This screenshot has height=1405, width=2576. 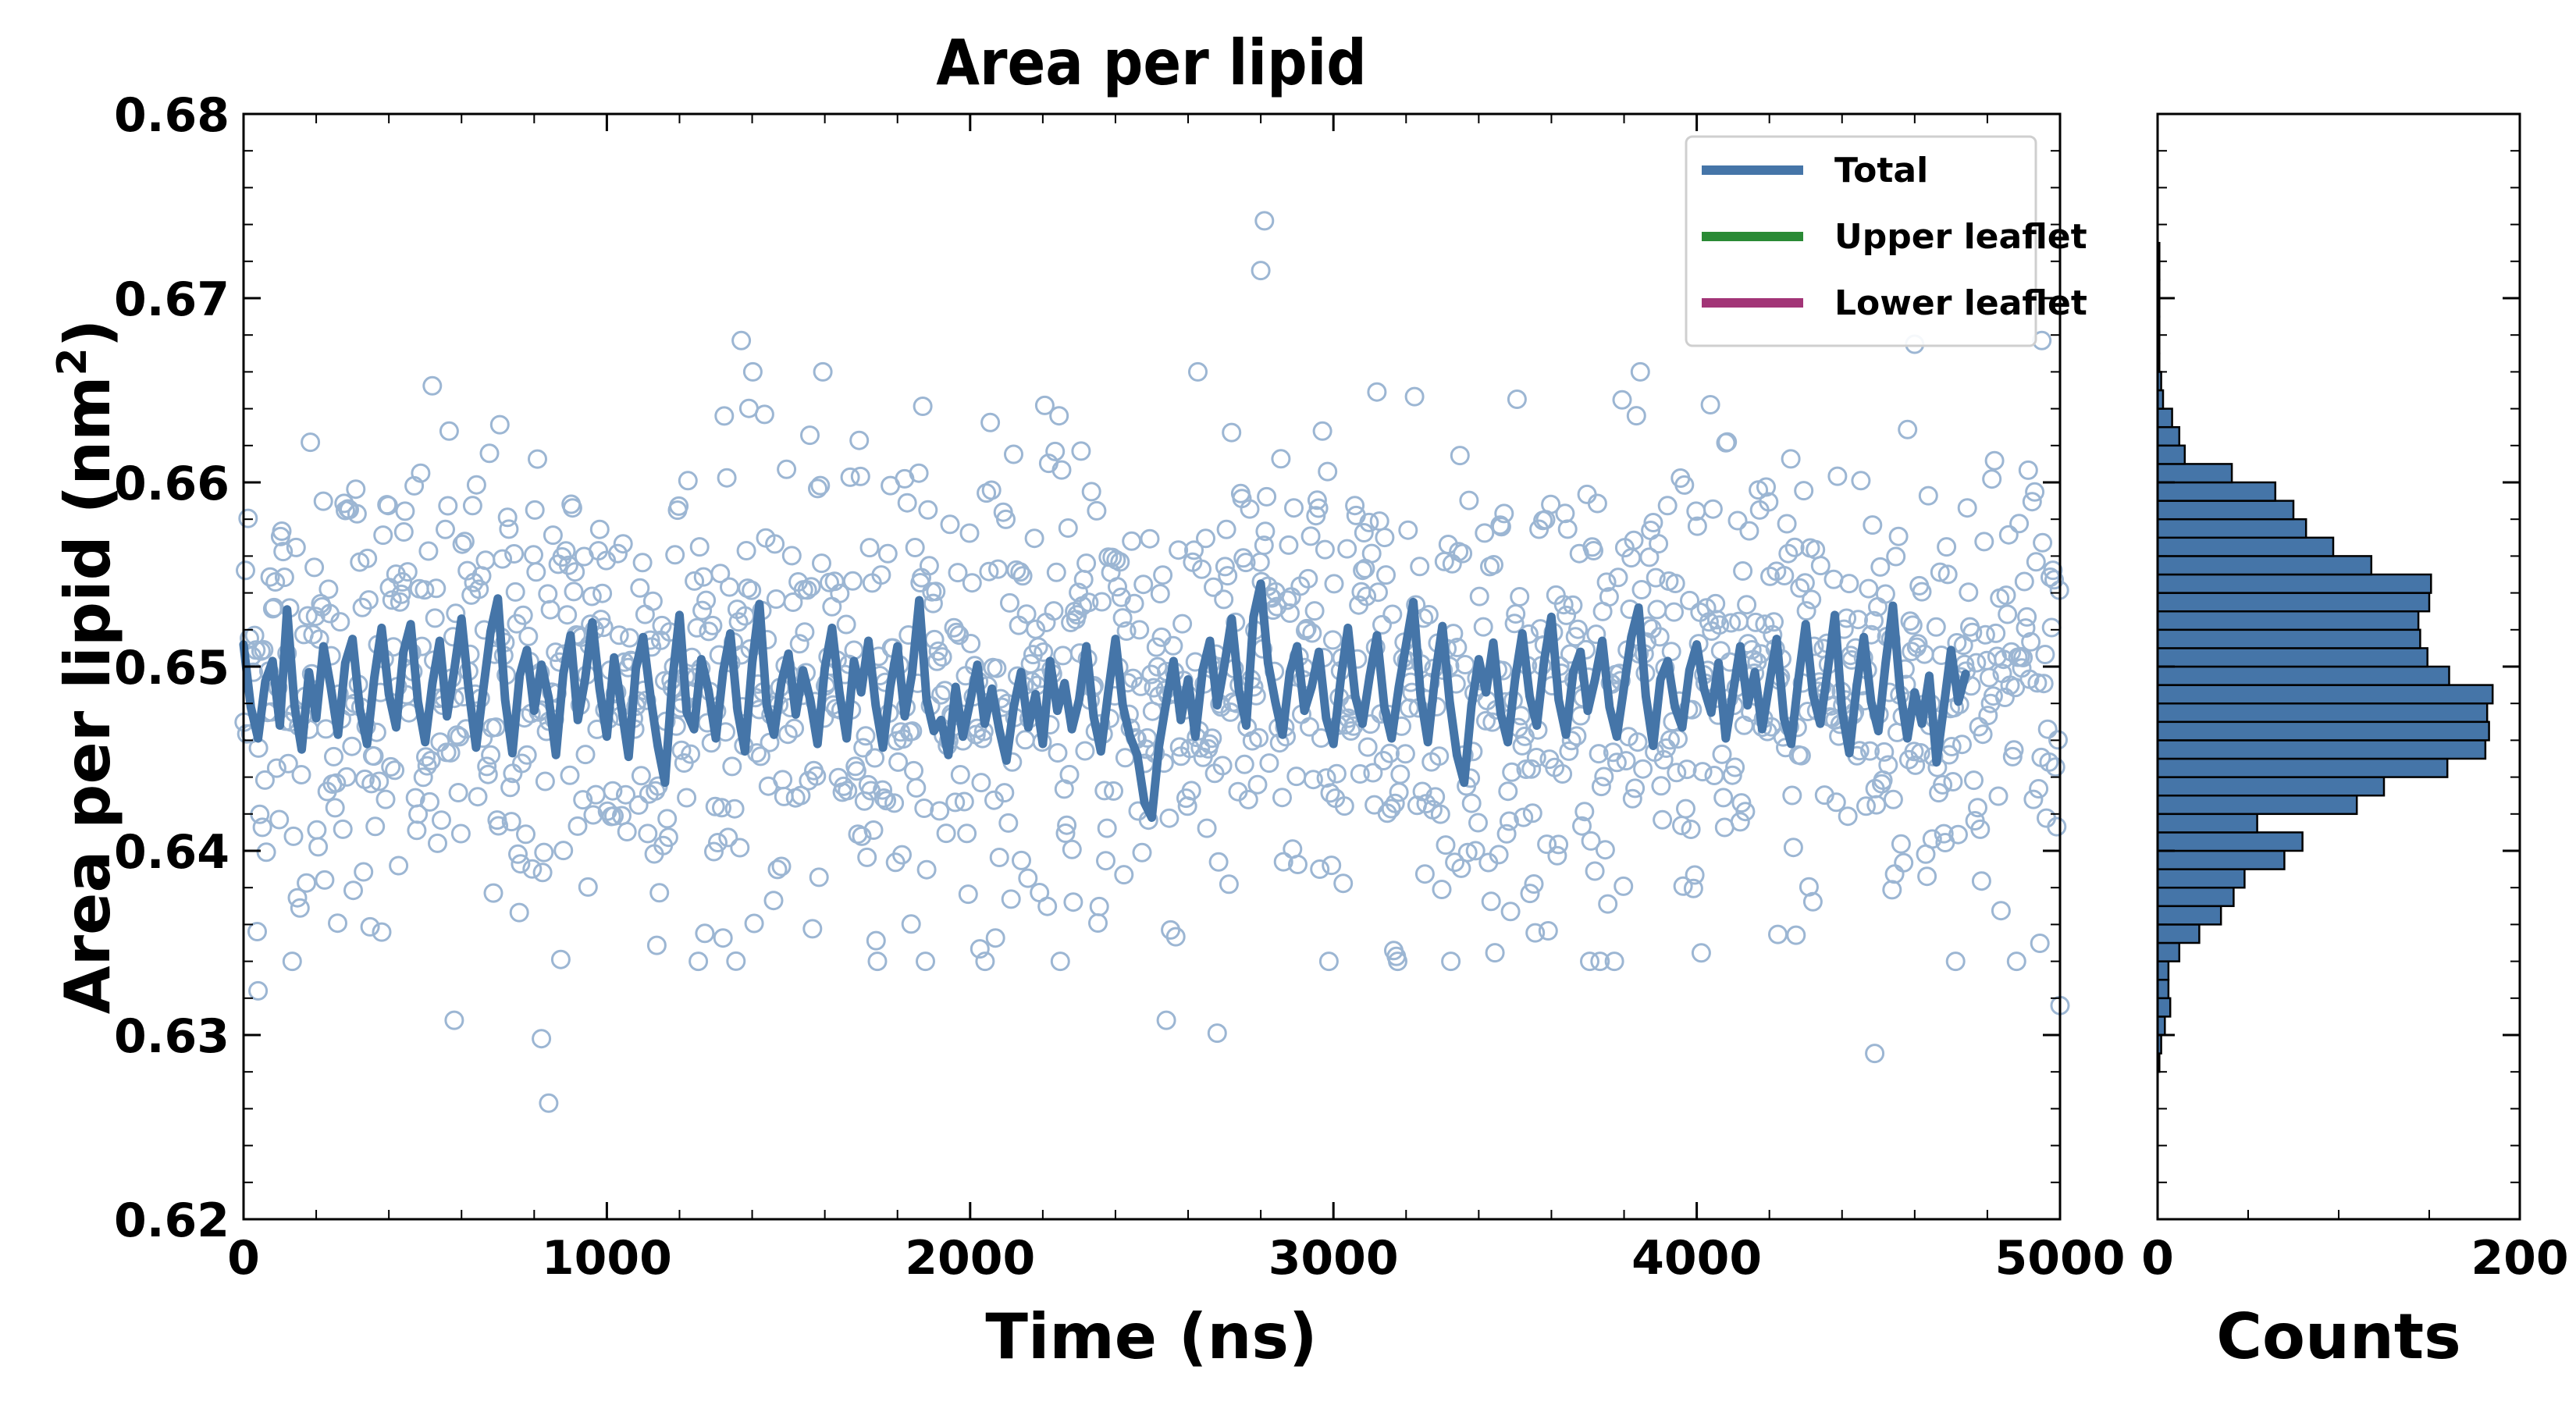 What do you see at coordinates (2157, 1258) in the screenshot?
I see `hist-xtick-0: 0` at bounding box center [2157, 1258].